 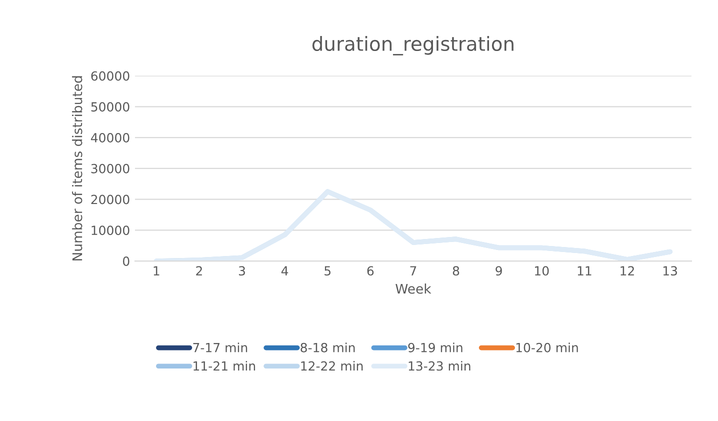 What do you see at coordinates (547, 347) in the screenshot?
I see `legend-label: 10-20 min` at bounding box center [547, 347].